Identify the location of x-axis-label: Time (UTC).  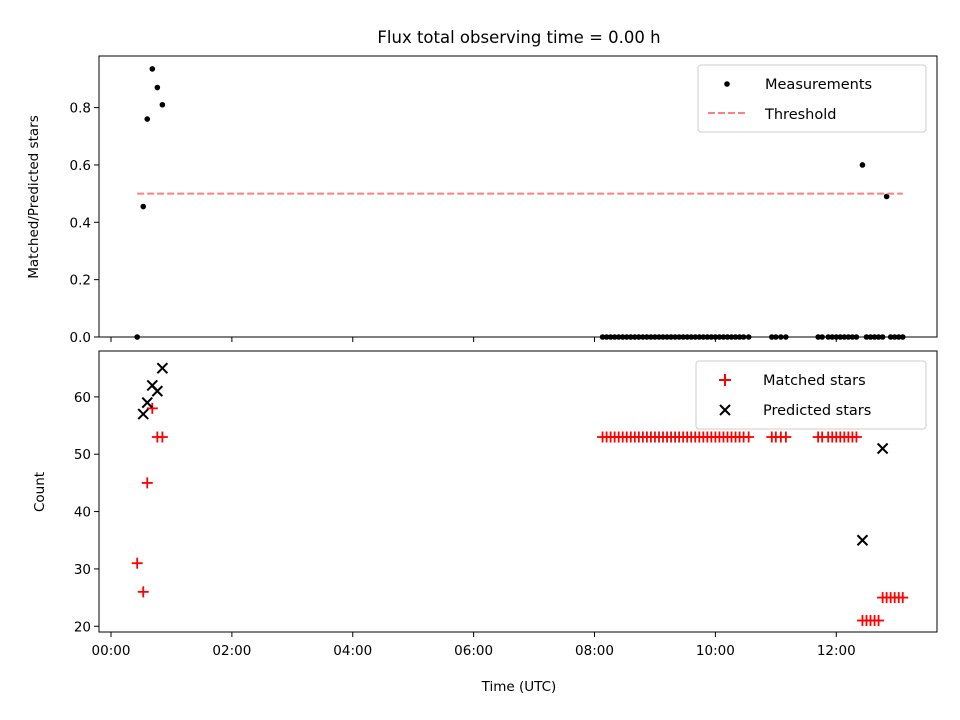
(519, 687).